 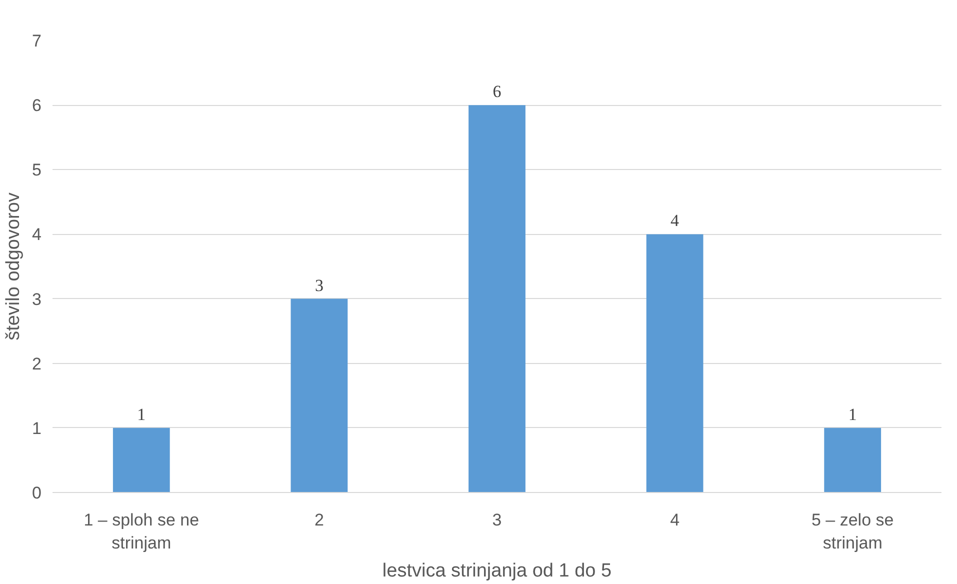 I want to click on x-tick-label: 2, so click(x=319, y=520).